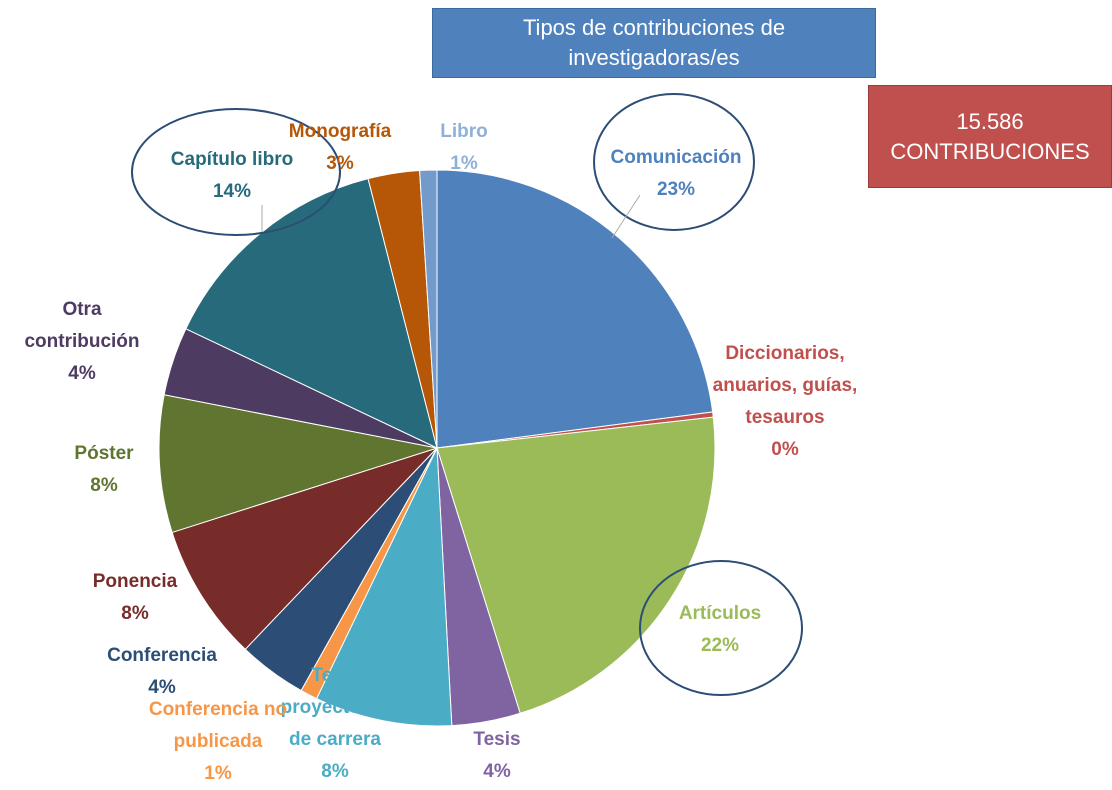 The width and height of the screenshot is (1112, 790). Describe the element at coordinates (626, 216) in the screenshot. I see `leader-line` at that location.